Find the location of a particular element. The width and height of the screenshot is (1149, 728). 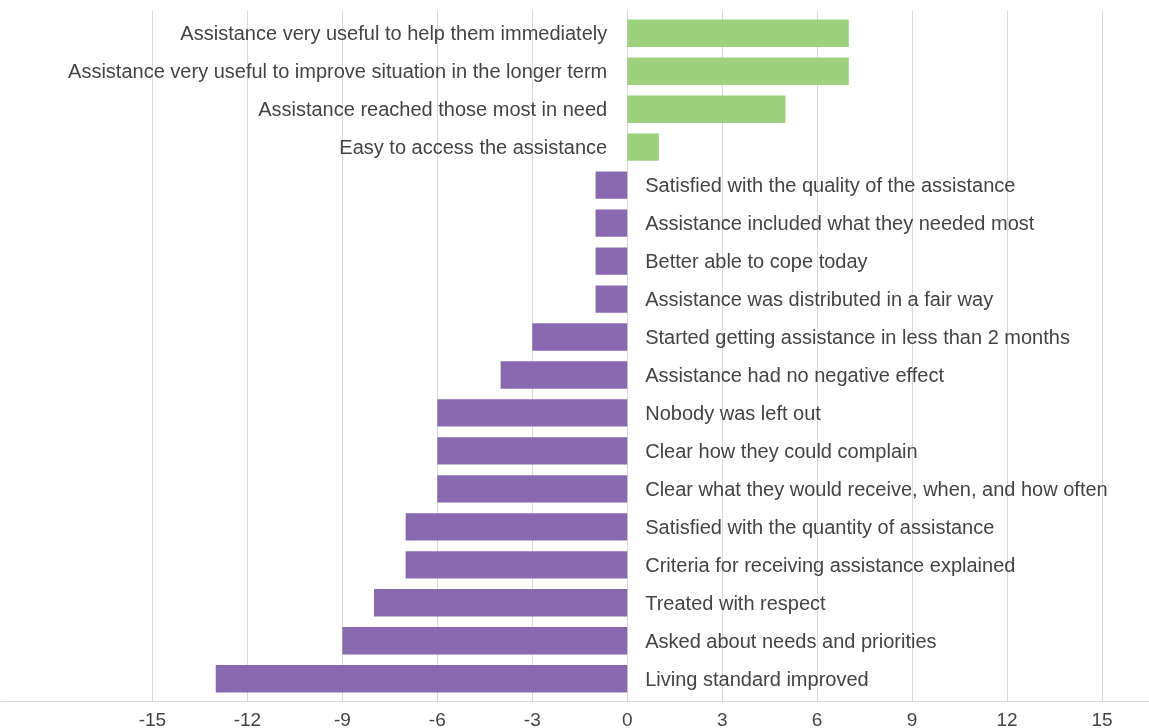

y-tick-label: Satisfied with the quality of the assistance is located at coordinates (830, 185).